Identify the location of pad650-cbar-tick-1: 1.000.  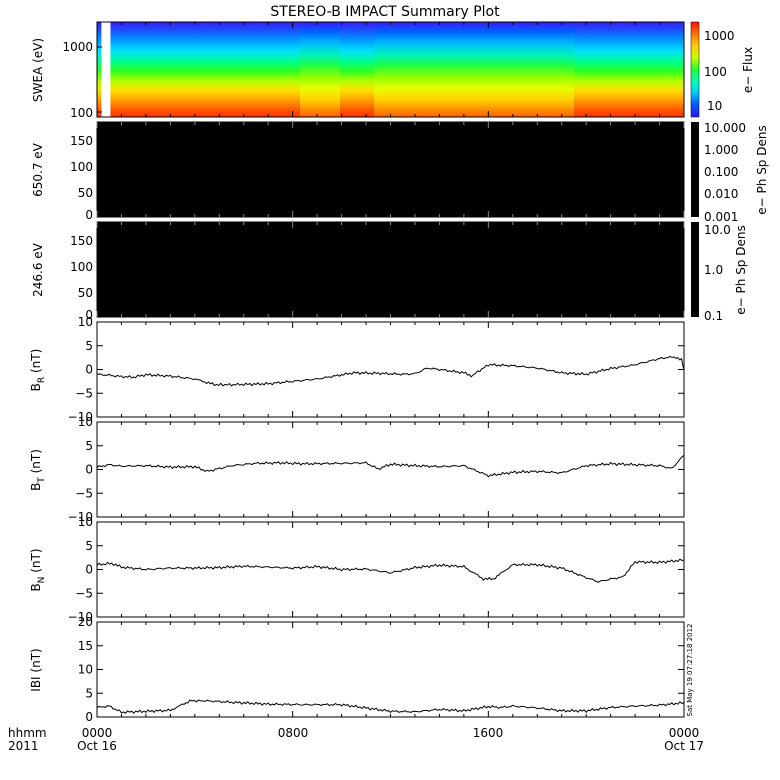
(721, 150).